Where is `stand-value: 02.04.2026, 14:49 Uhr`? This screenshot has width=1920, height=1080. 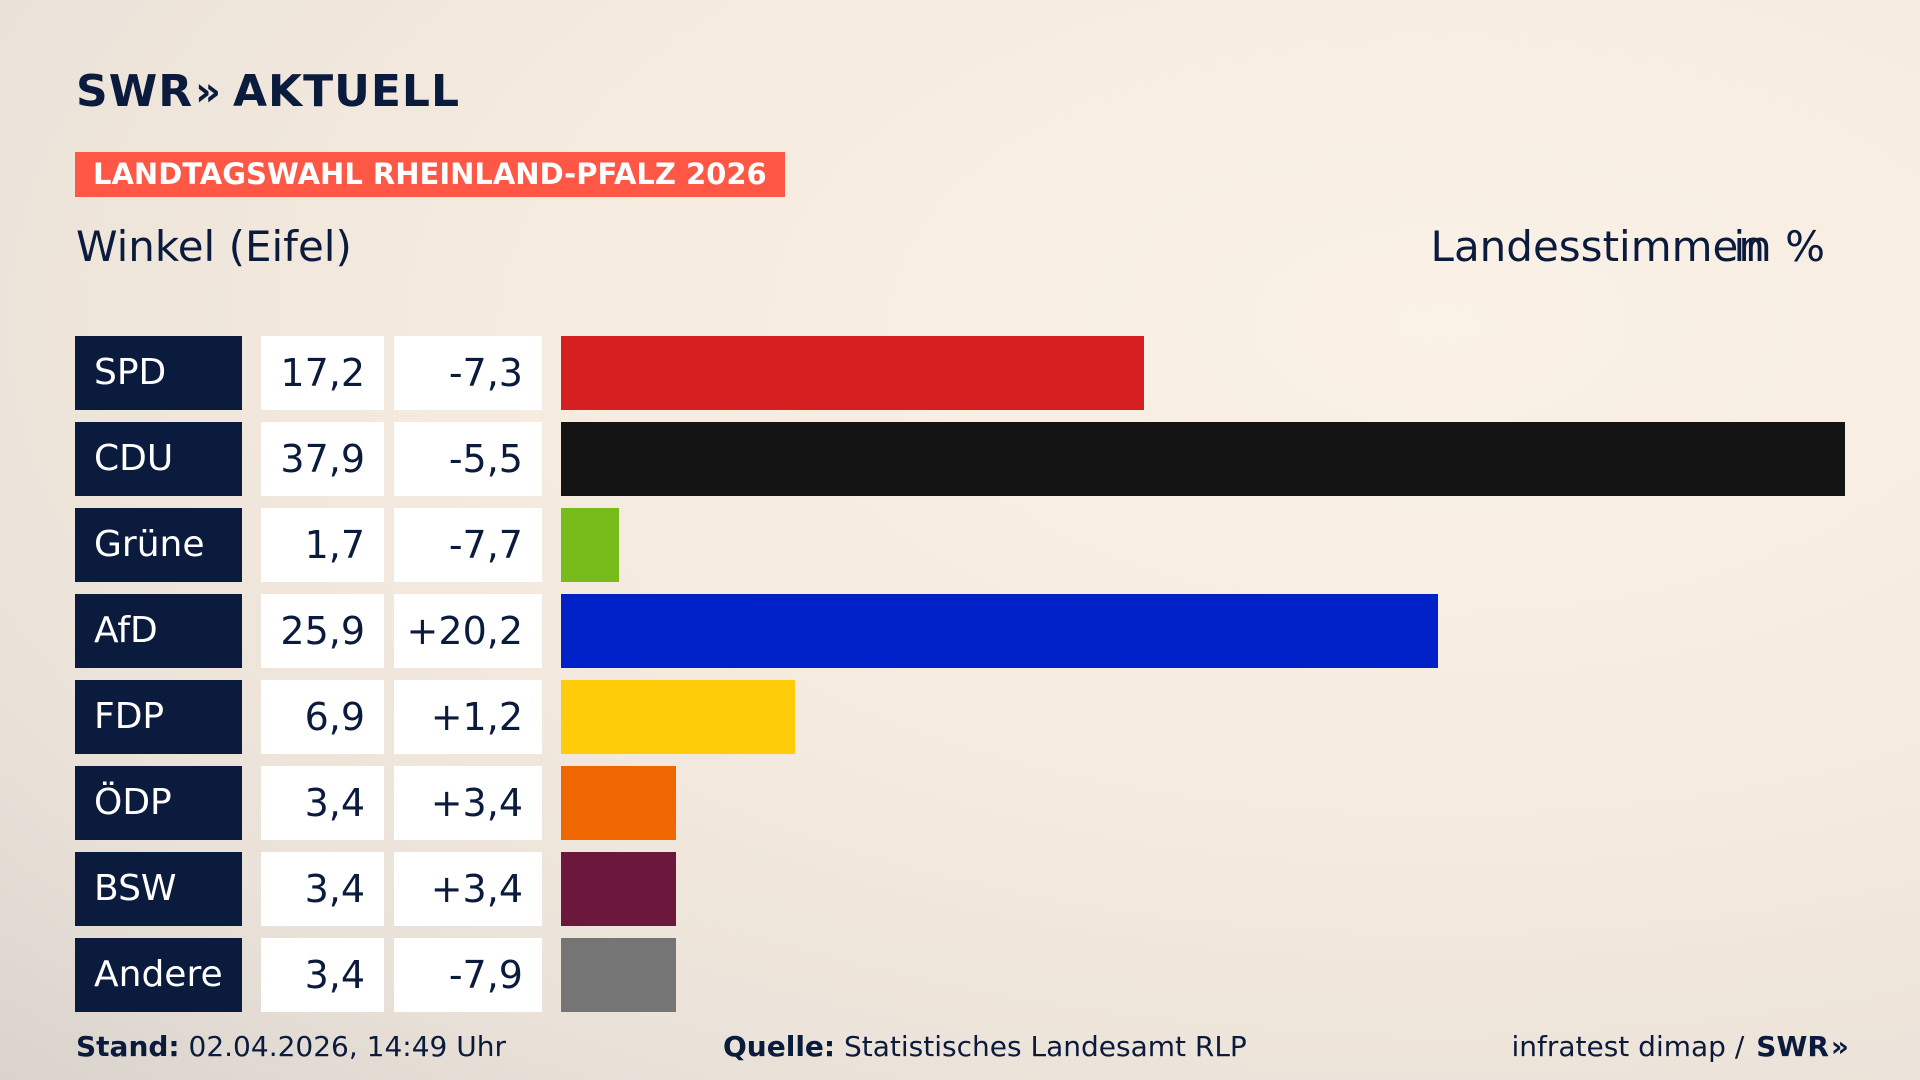 stand-value: 02.04.2026, 14:49 Uhr is located at coordinates (347, 1046).